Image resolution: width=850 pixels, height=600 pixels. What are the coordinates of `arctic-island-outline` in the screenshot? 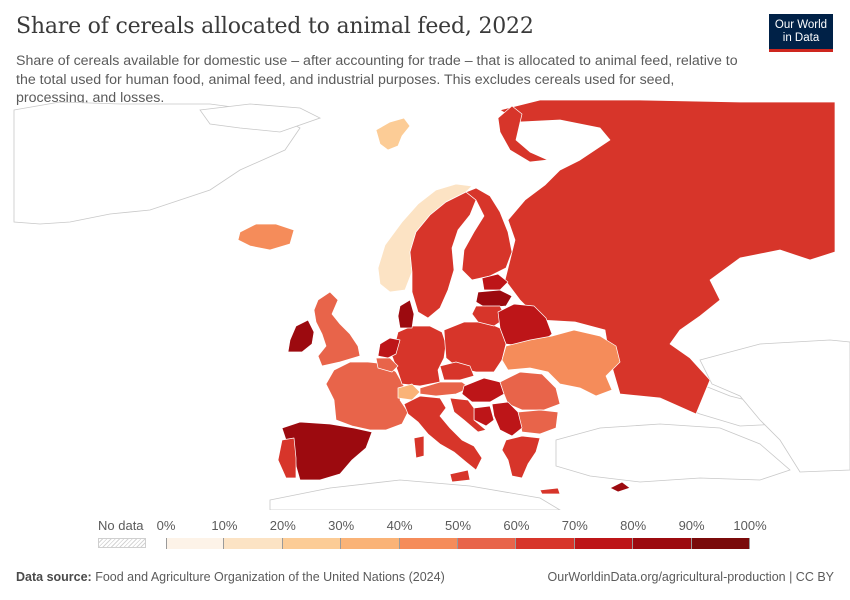 It's located at (260, 118).